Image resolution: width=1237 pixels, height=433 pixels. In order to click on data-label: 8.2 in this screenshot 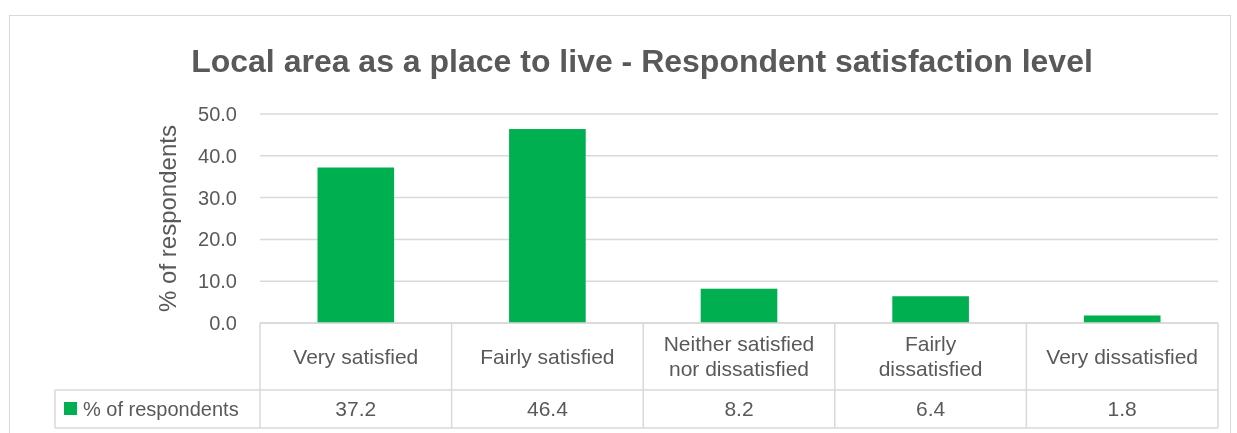, I will do `click(739, 409)`.